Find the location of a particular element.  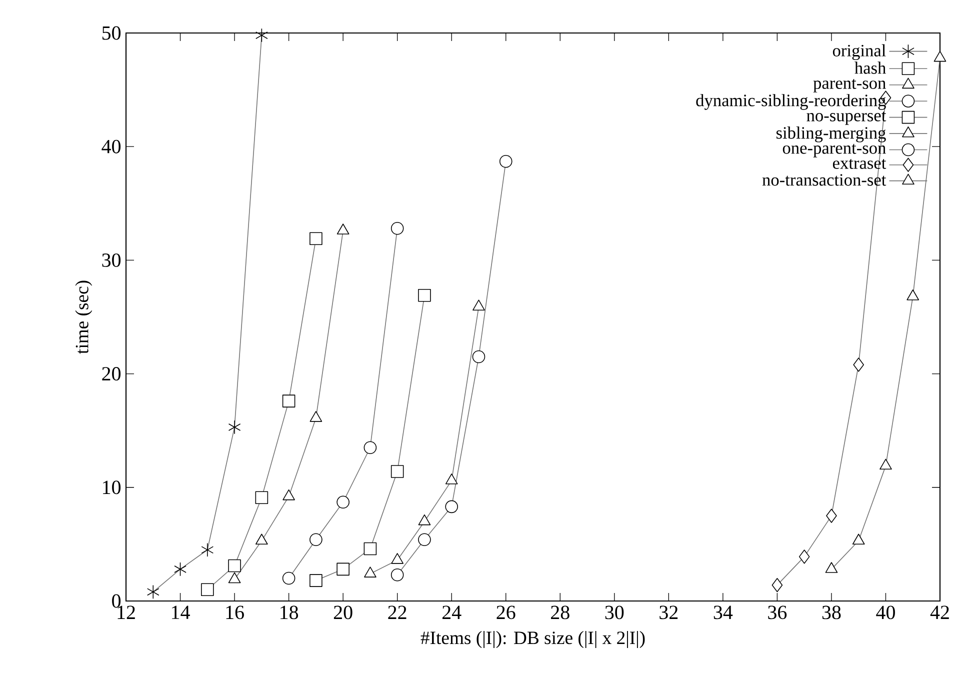

x-tick-label: 26 is located at coordinates (506, 613).